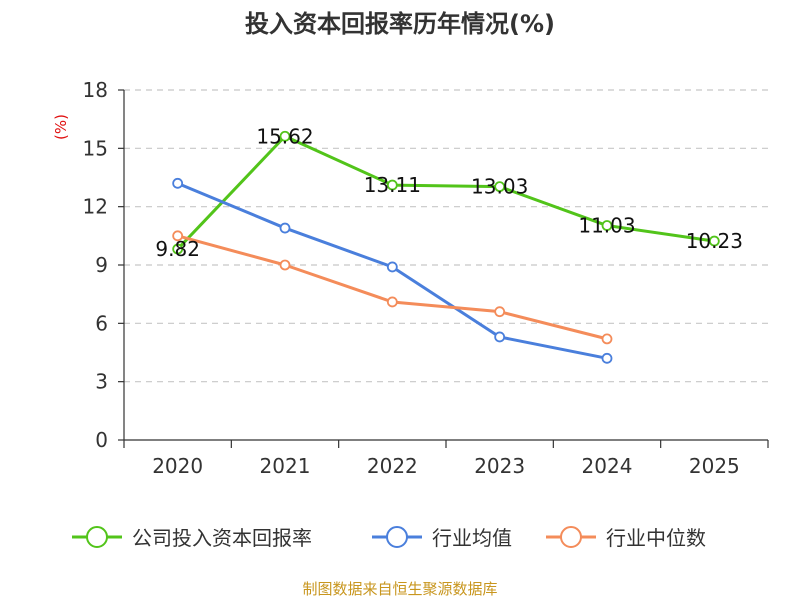  What do you see at coordinates (400, 24) in the screenshot?
I see `chart-title: 投入资本回报率历年情况(%)` at bounding box center [400, 24].